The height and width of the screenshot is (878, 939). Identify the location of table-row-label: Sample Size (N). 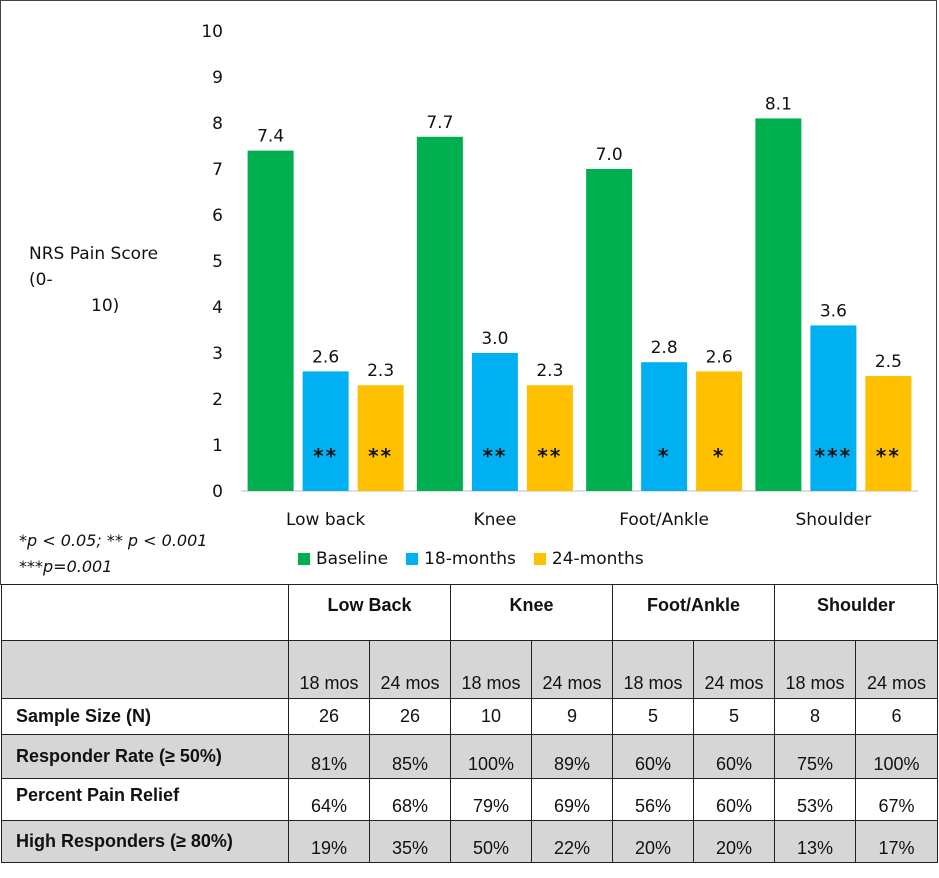
(145, 716).